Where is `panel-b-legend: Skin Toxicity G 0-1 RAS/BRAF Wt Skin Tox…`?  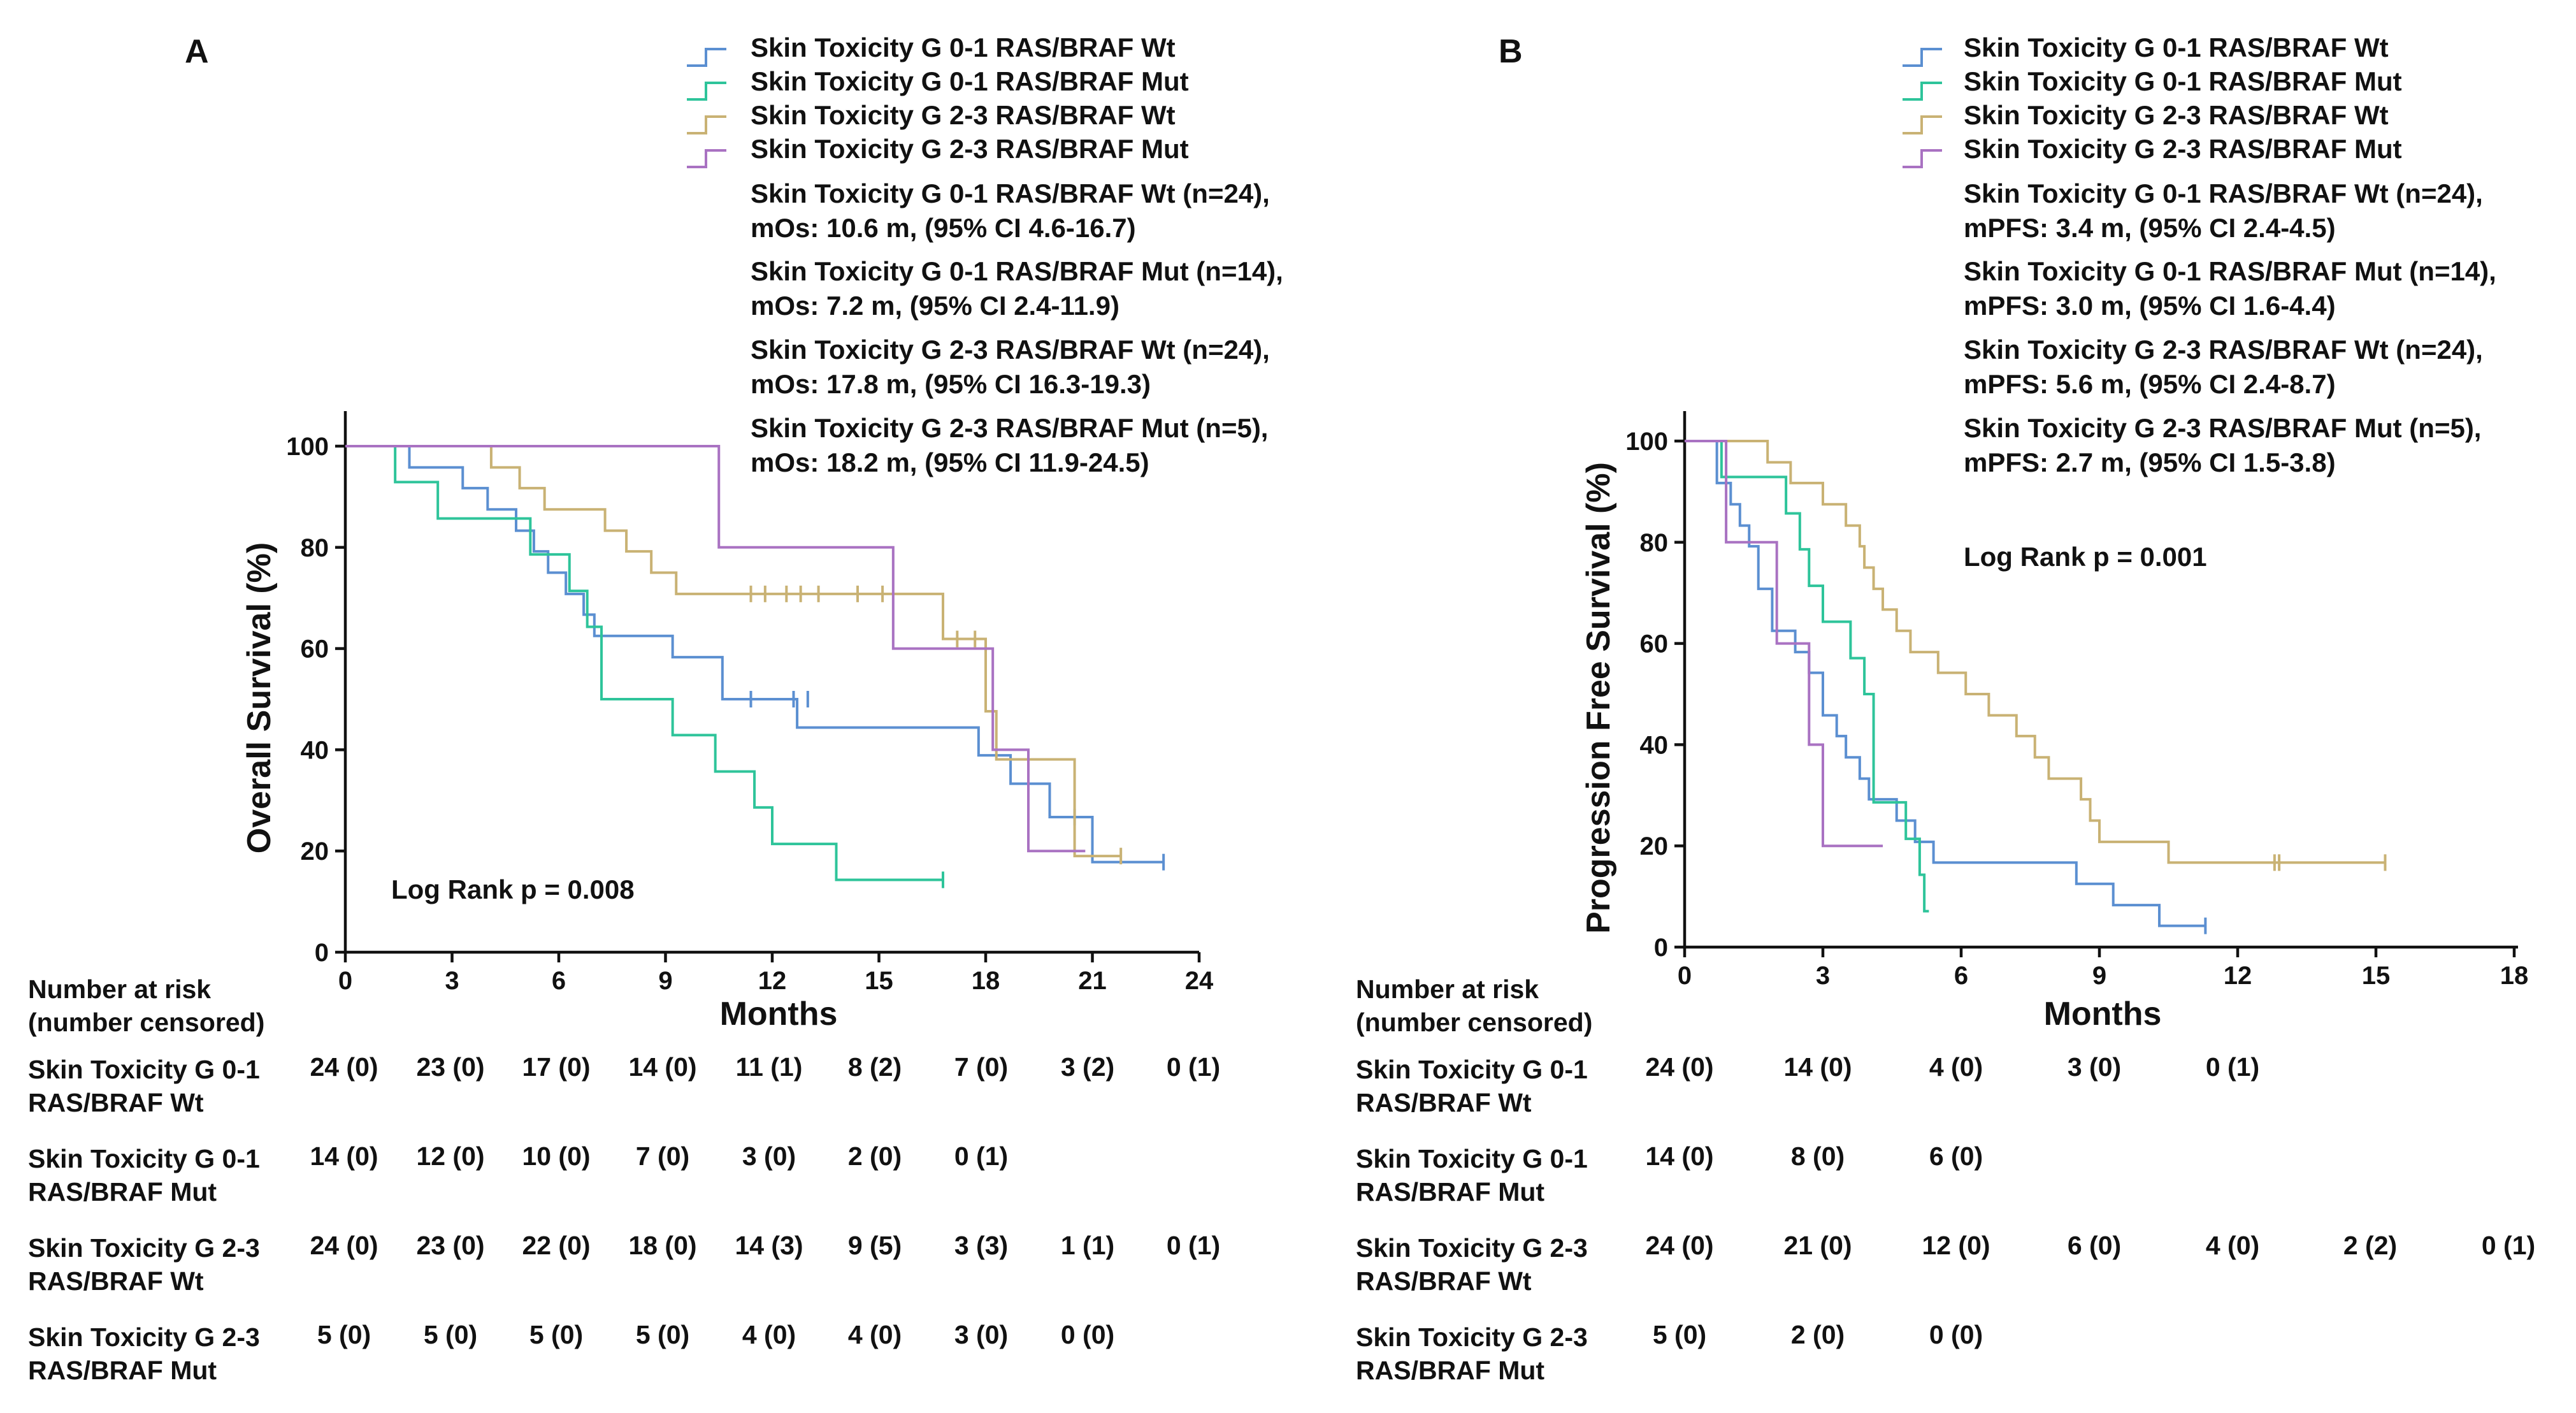 panel-b-legend: Skin Toxicity G 0-1 RAS/BRAF Wt Skin Tox… is located at coordinates (2199, 255).